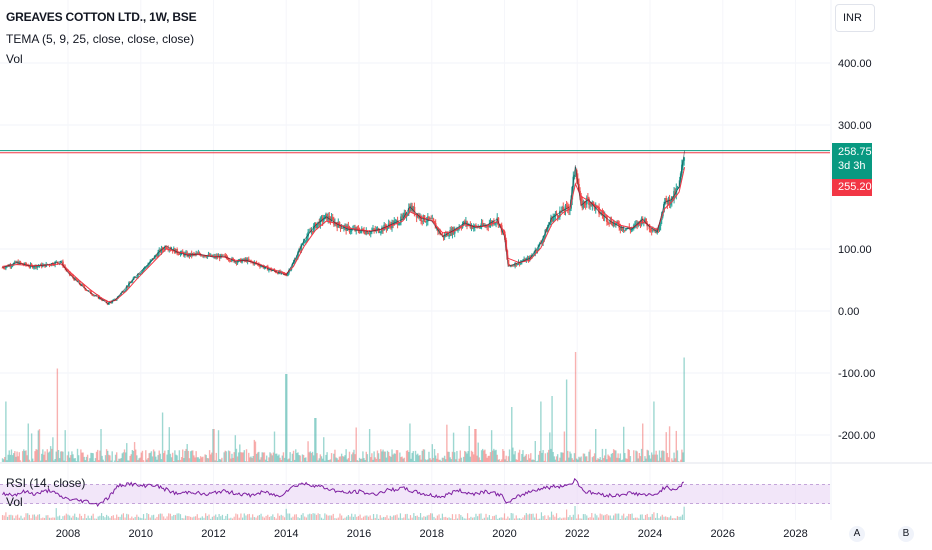 Image resolution: width=932 pixels, height=550 pixels. What do you see at coordinates (46, 483) in the screenshot?
I see `rsi-legend: RSI (14, close)` at bounding box center [46, 483].